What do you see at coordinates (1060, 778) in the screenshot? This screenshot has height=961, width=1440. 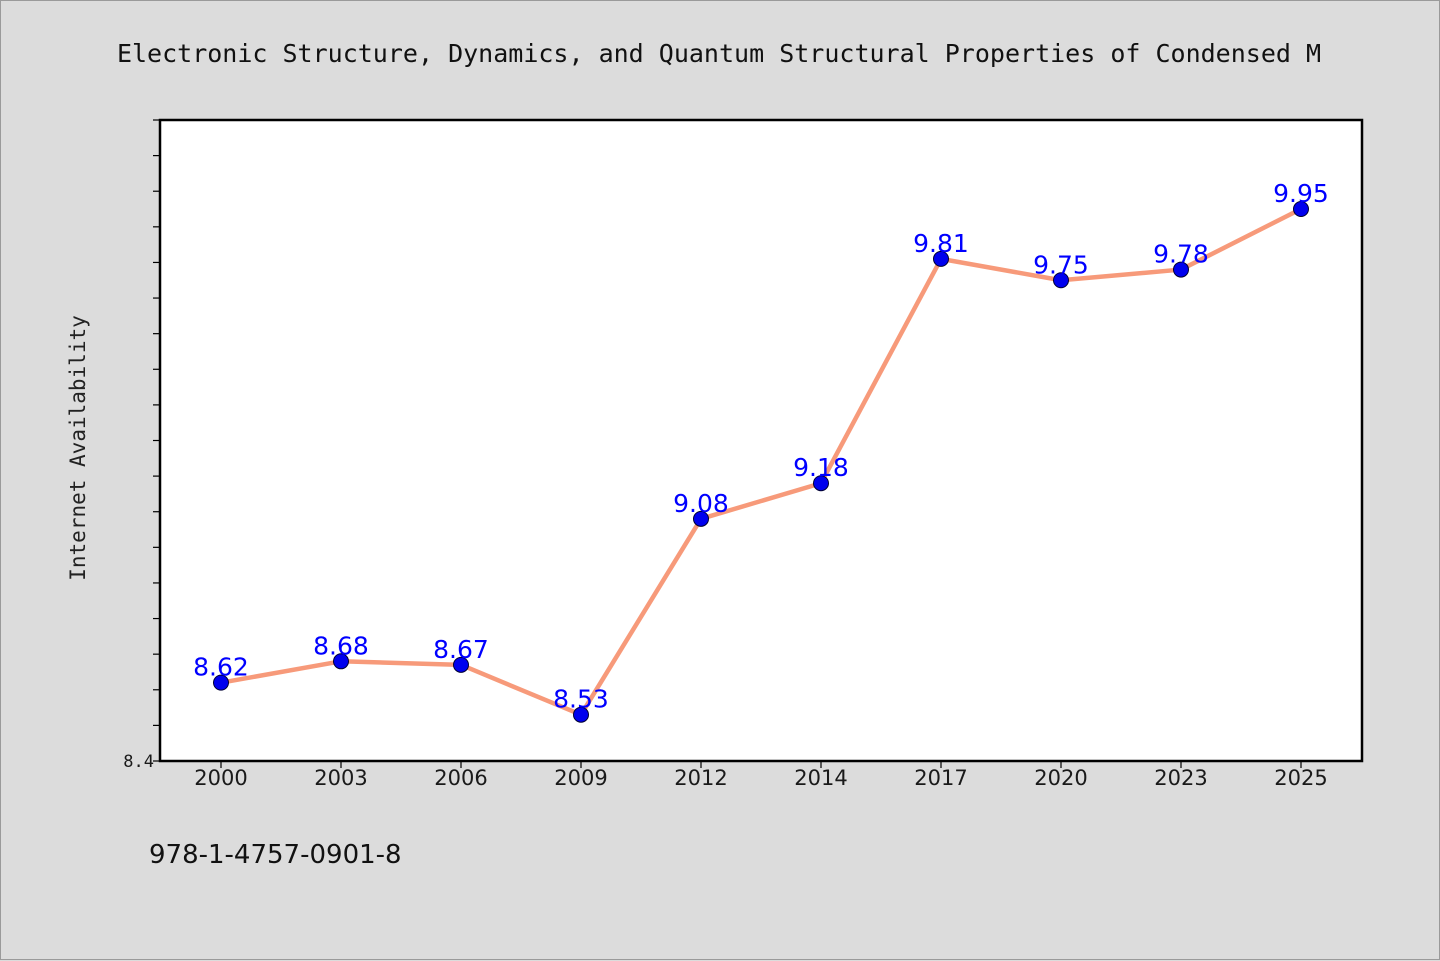 I see `x-tick-label: 2020` at bounding box center [1060, 778].